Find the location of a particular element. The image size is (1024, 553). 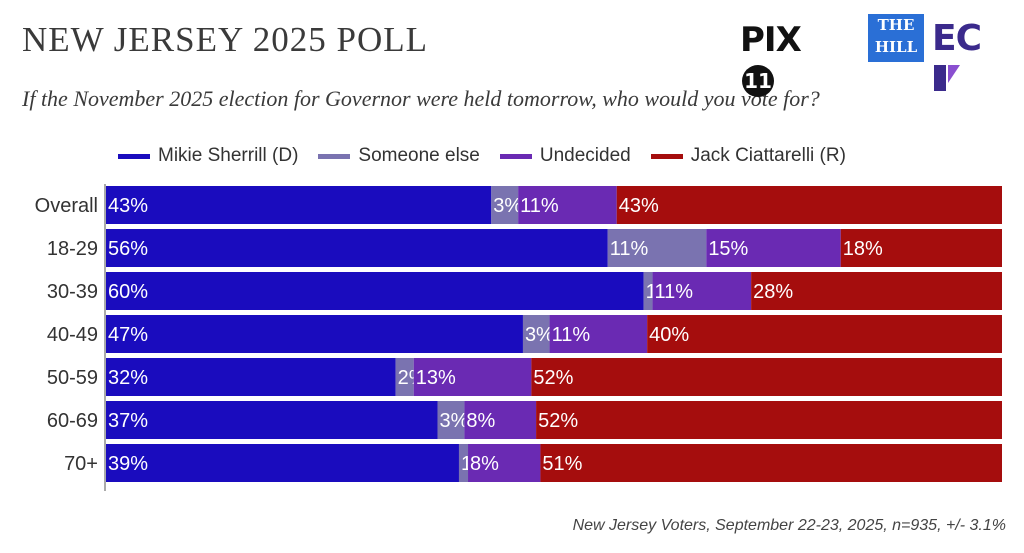

pix11-logo-circle: 11 is located at coordinates (758, 81).